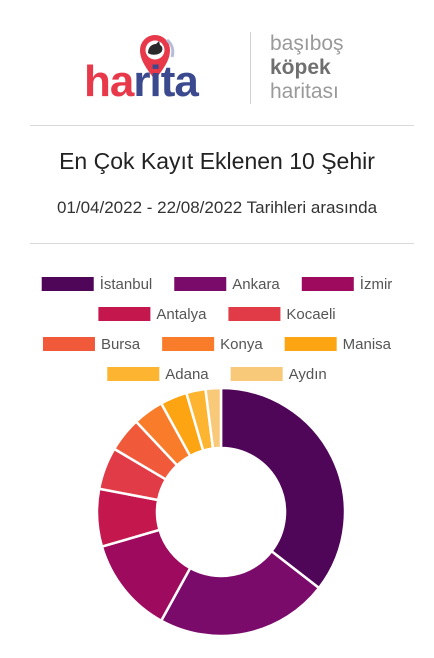 The image size is (434, 658). What do you see at coordinates (222, 125) in the screenshot?
I see `divider-top` at bounding box center [222, 125].